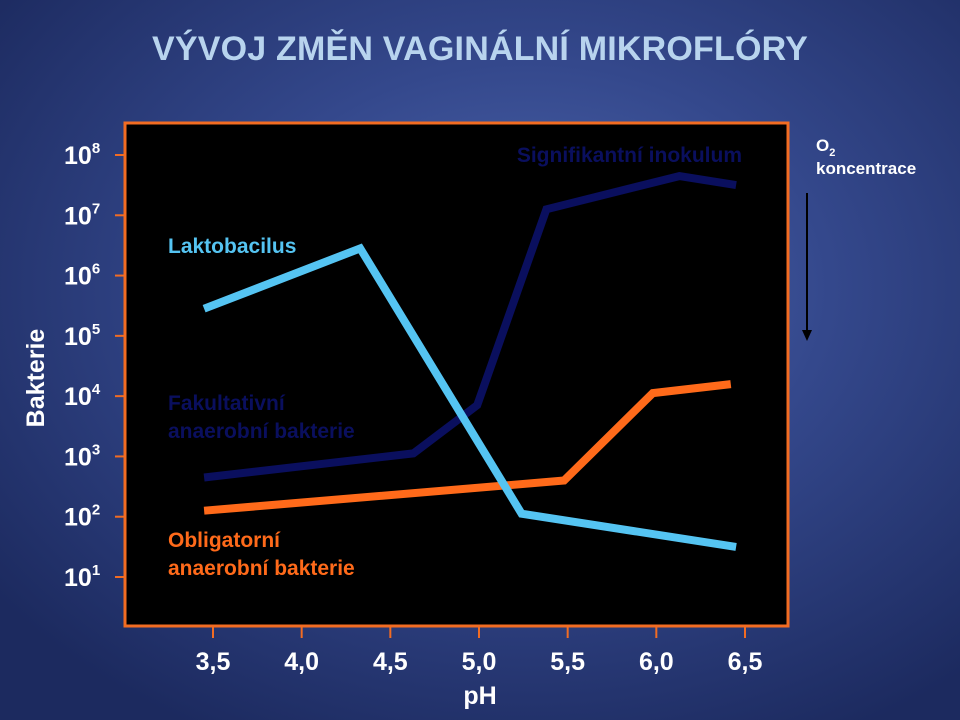 This screenshot has width=960, height=720. What do you see at coordinates (866, 168) in the screenshot?
I see `o2-word: koncentrace` at bounding box center [866, 168].